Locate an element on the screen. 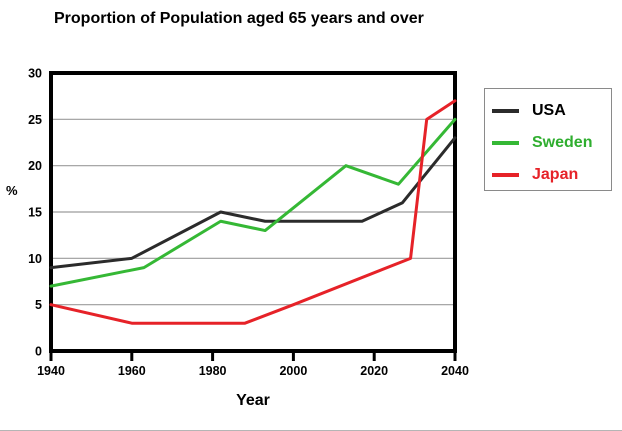 This screenshot has height=431, width=622. x-tick-label-2040: 2040 is located at coordinates (455, 371).